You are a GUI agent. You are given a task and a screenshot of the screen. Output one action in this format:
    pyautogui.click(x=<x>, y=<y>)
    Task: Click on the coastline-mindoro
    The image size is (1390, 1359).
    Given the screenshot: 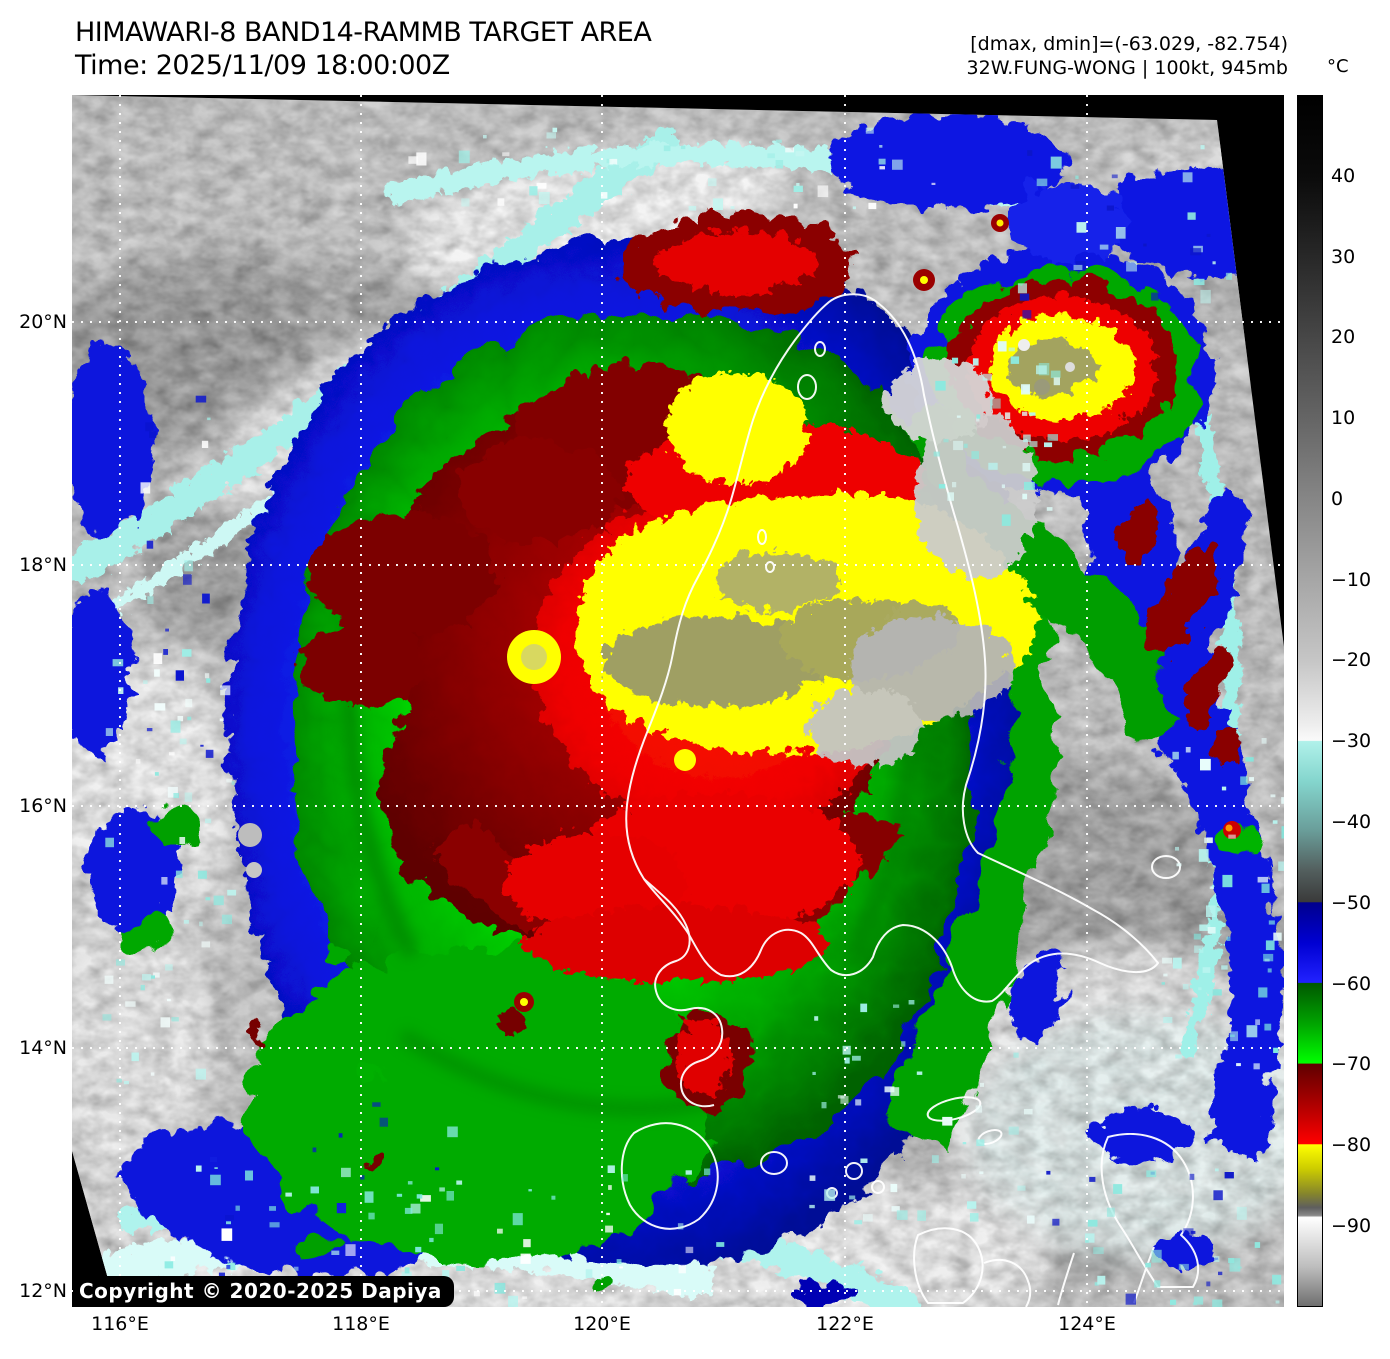 What is the action you would take?
    pyautogui.click(x=669, y=1176)
    